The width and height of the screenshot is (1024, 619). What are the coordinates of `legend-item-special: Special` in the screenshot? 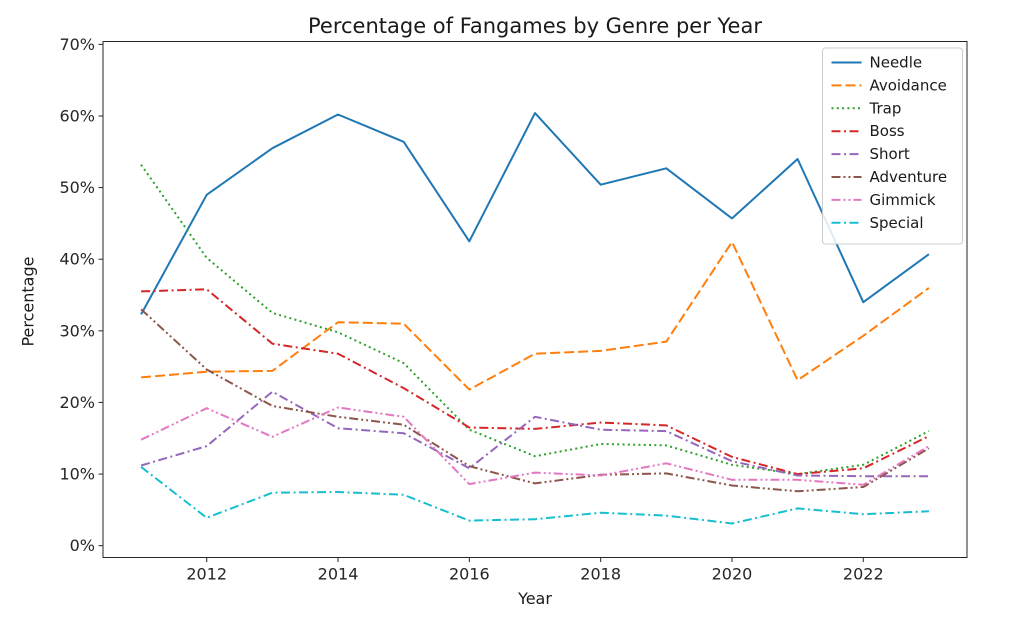 It's located at (877, 223).